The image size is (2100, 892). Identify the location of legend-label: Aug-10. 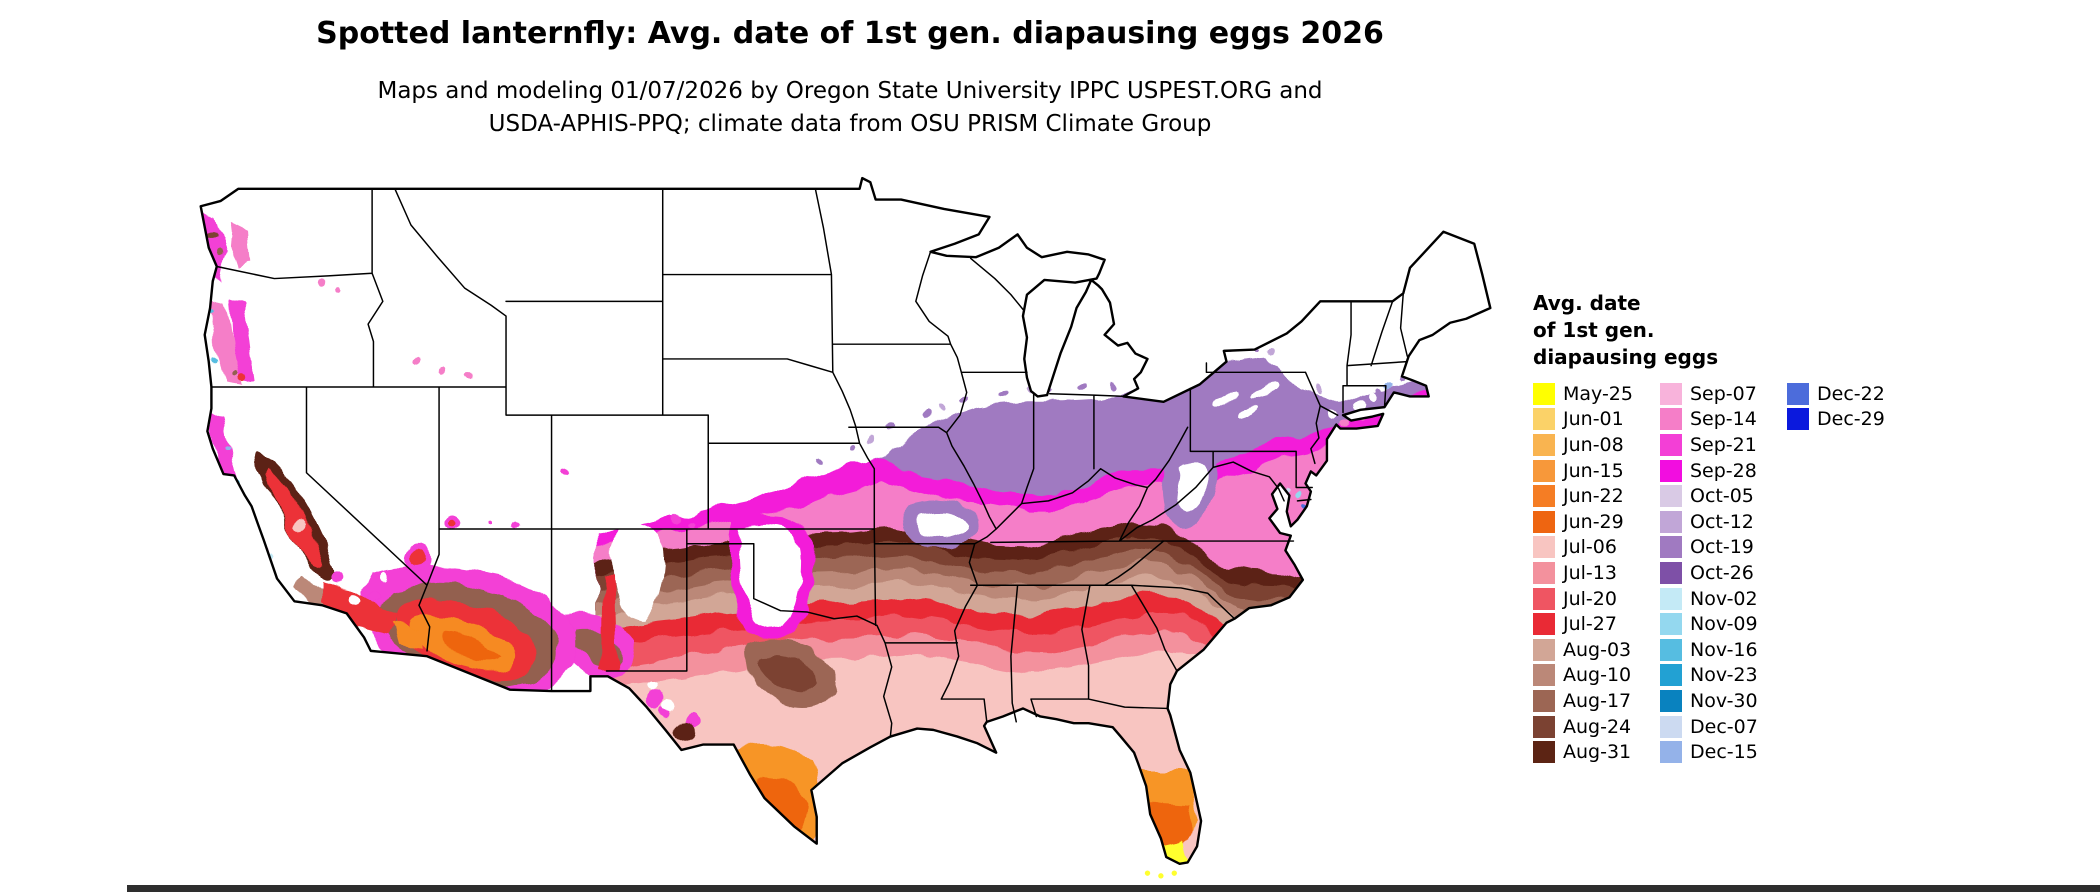
(1597, 675).